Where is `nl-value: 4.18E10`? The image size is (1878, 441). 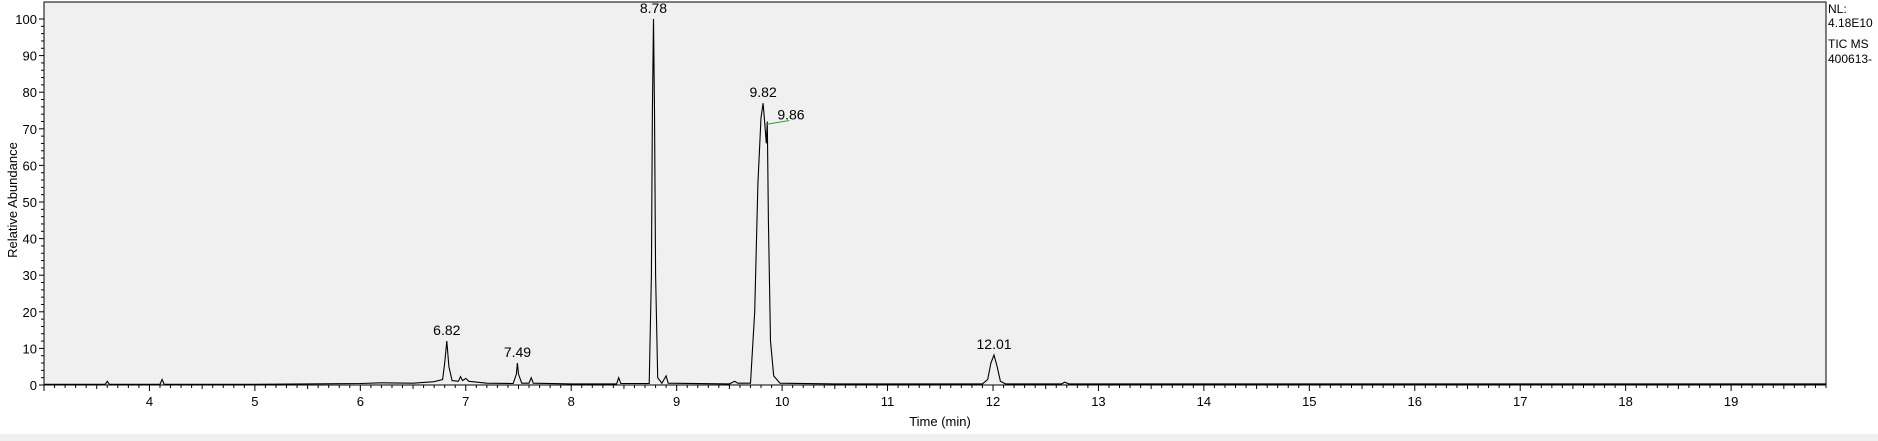
nl-value: 4.18E10 is located at coordinates (1850, 23).